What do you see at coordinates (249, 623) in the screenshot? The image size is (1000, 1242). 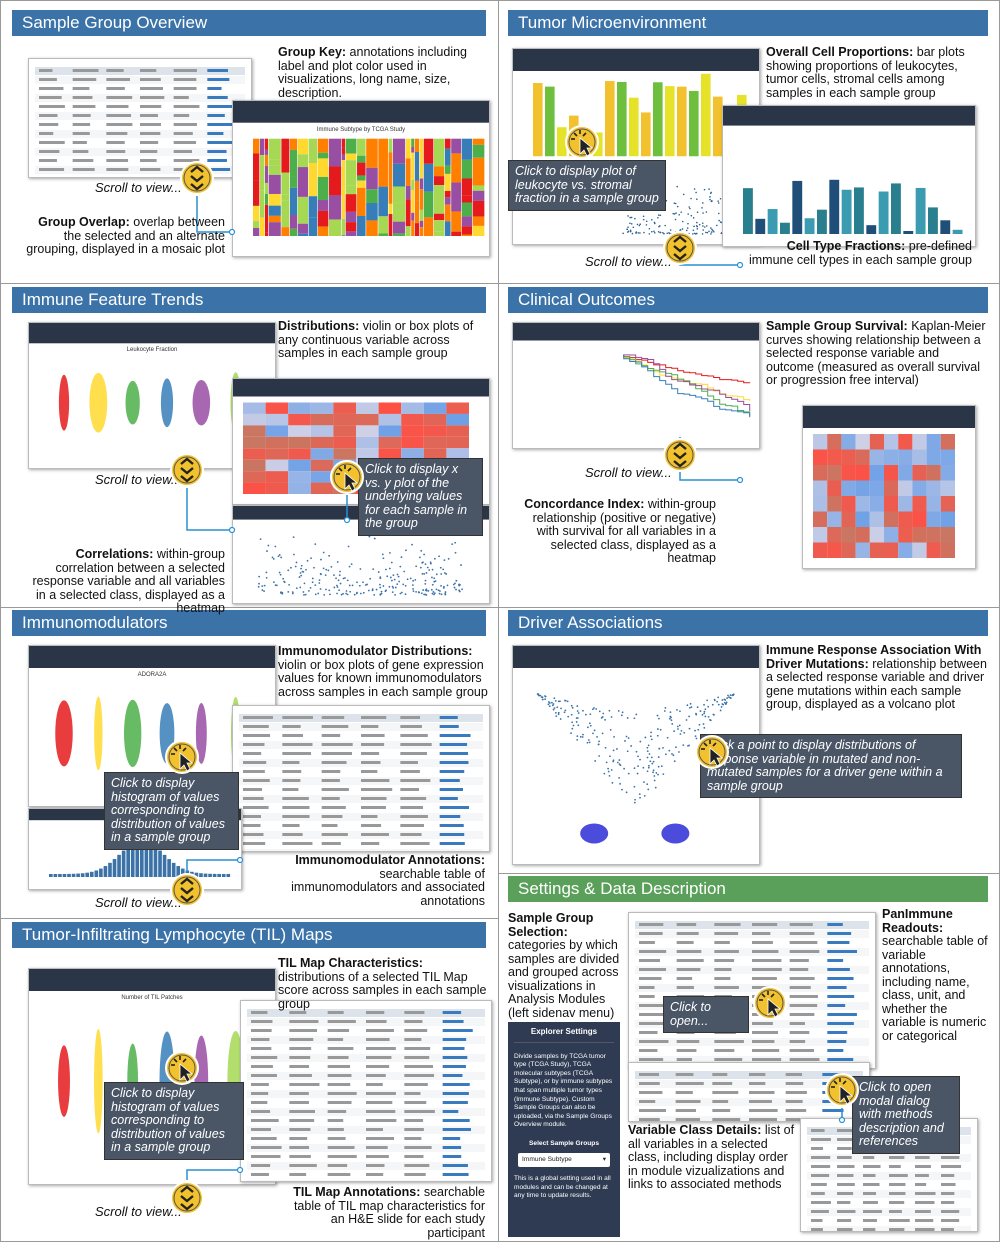 I see `panel-header: Immunomodulators` at bounding box center [249, 623].